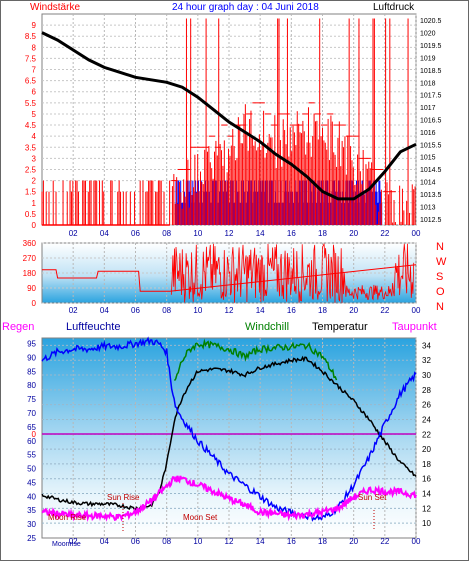  What do you see at coordinates (34, 225) in the screenshot?
I see `wind-tick-label: 0` at bounding box center [34, 225].